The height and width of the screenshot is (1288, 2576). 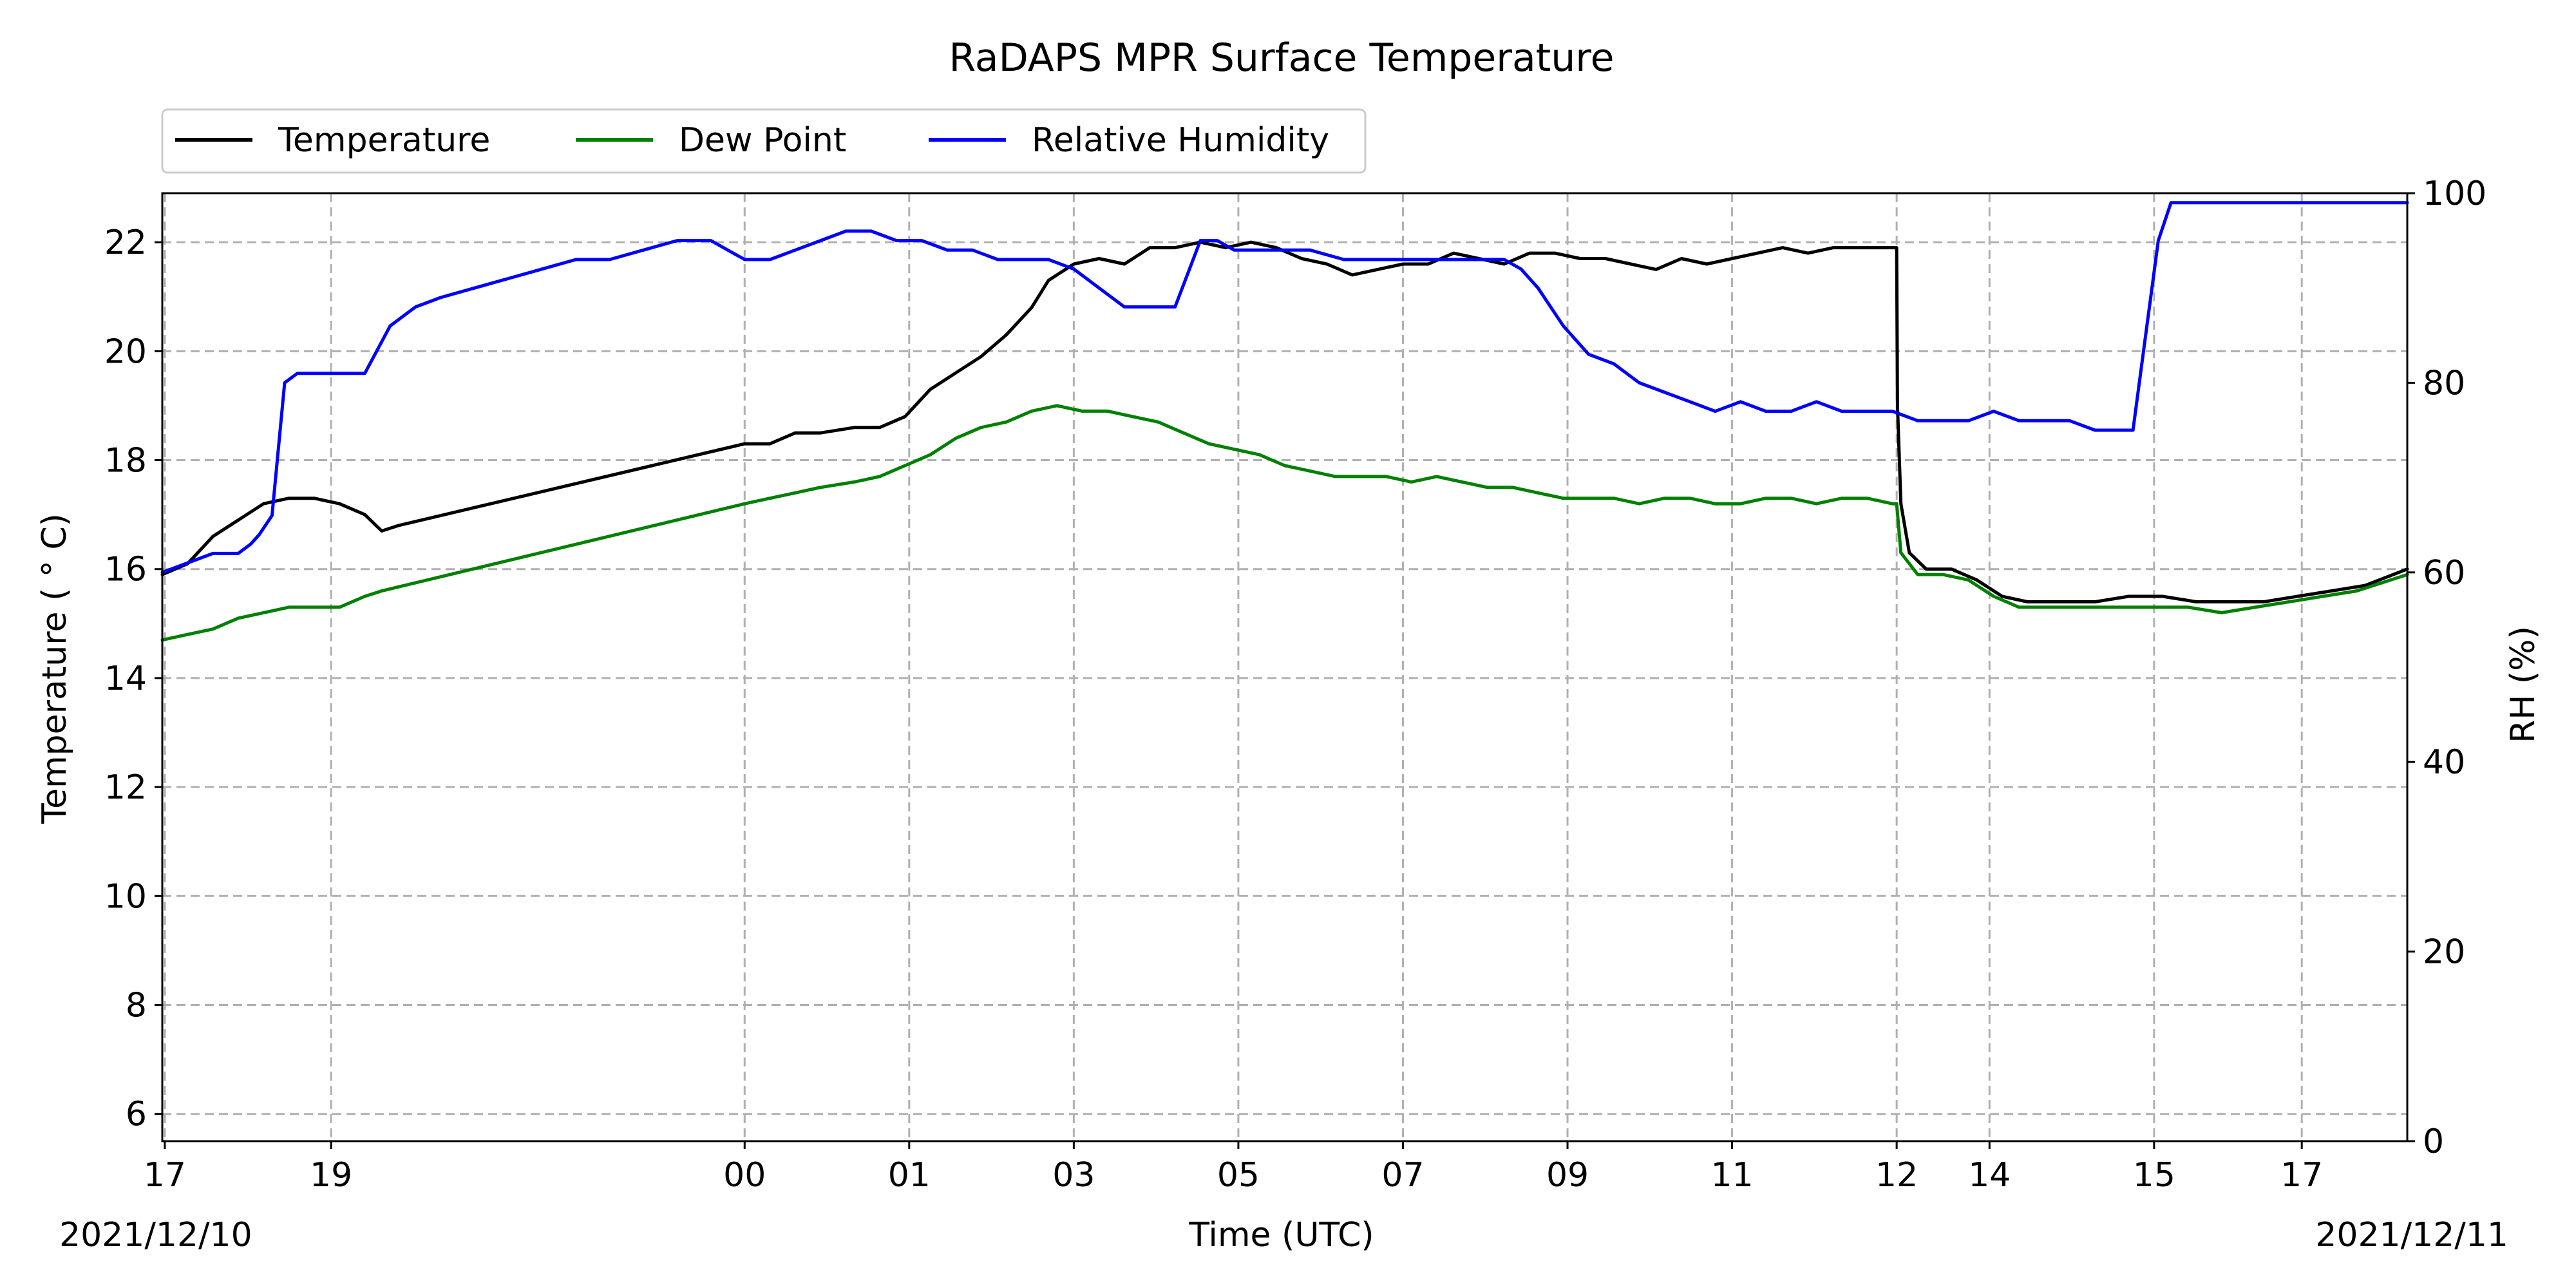 What do you see at coordinates (2154, 1175) in the screenshot?
I see `x-tick-label: 15` at bounding box center [2154, 1175].